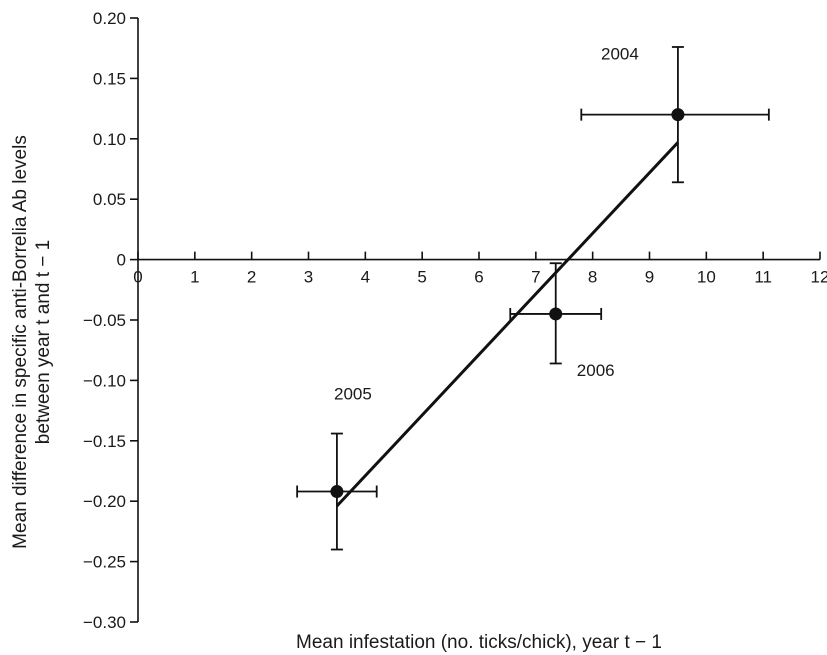 This screenshot has width=827, height=655. I want to click on data-point-2005, so click(337, 492).